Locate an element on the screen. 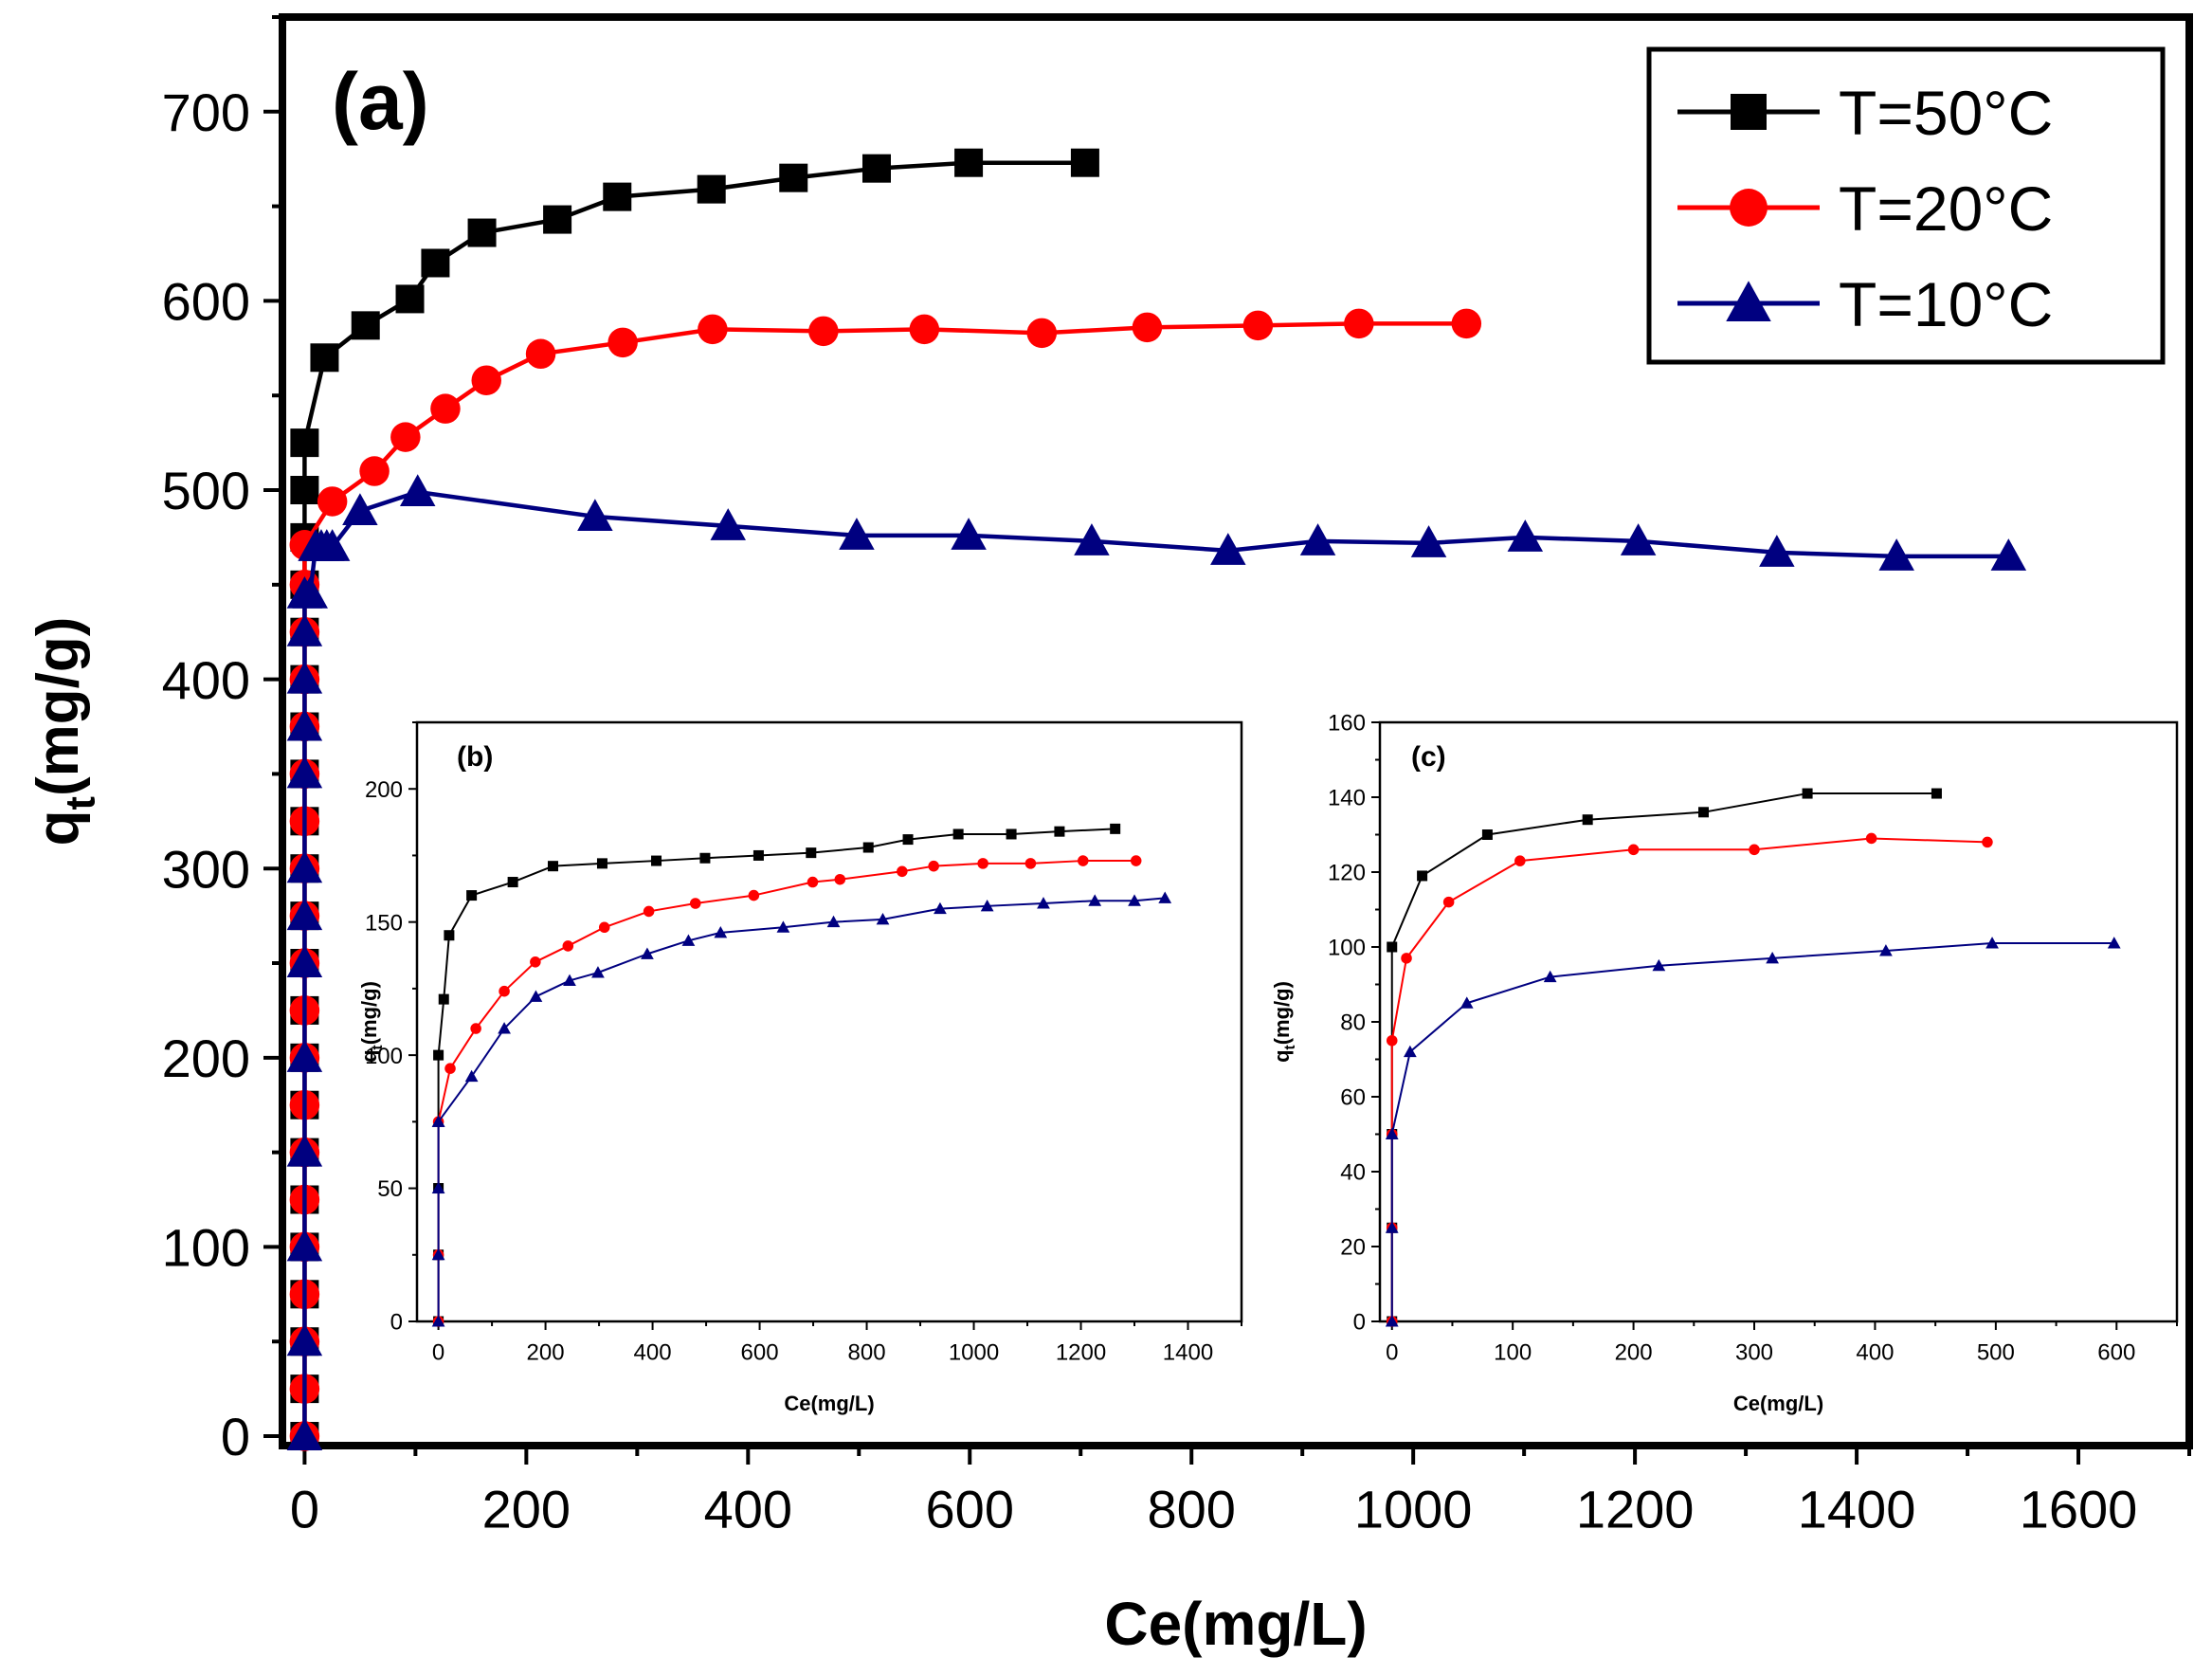  y-tick-label: 0 is located at coordinates (1359, 1323).